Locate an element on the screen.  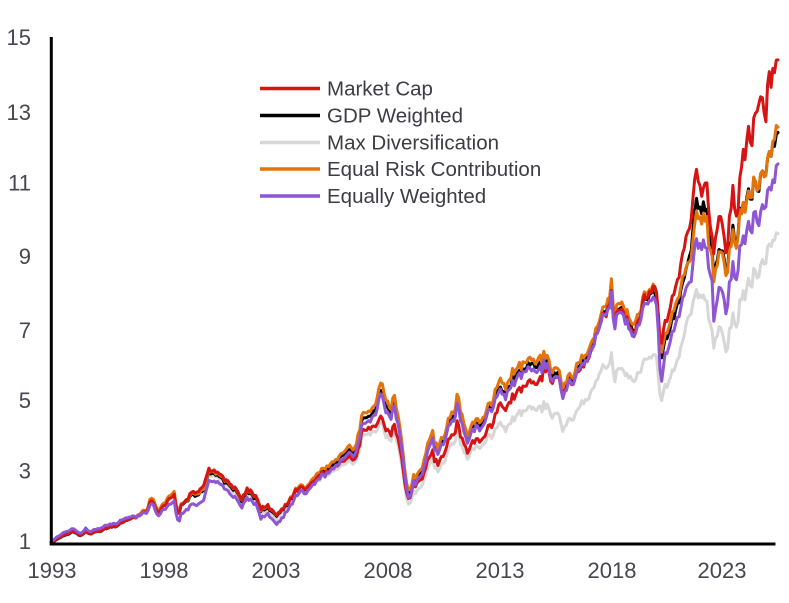
svg-text: 1993 is located at coordinates (52, 570).